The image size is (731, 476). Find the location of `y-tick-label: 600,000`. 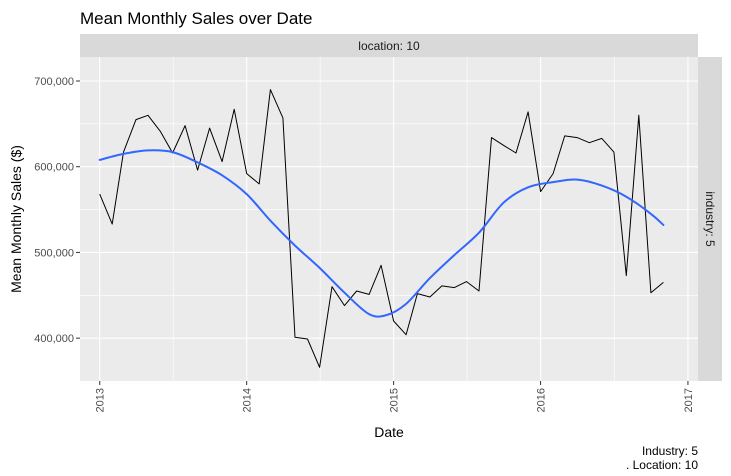

y-tick-label: 600,000 is located at coordinates (54, 168).